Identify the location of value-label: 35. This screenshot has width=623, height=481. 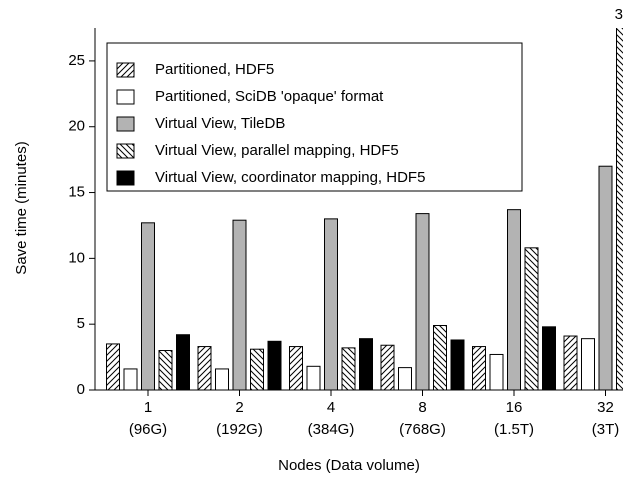
(619, 14).